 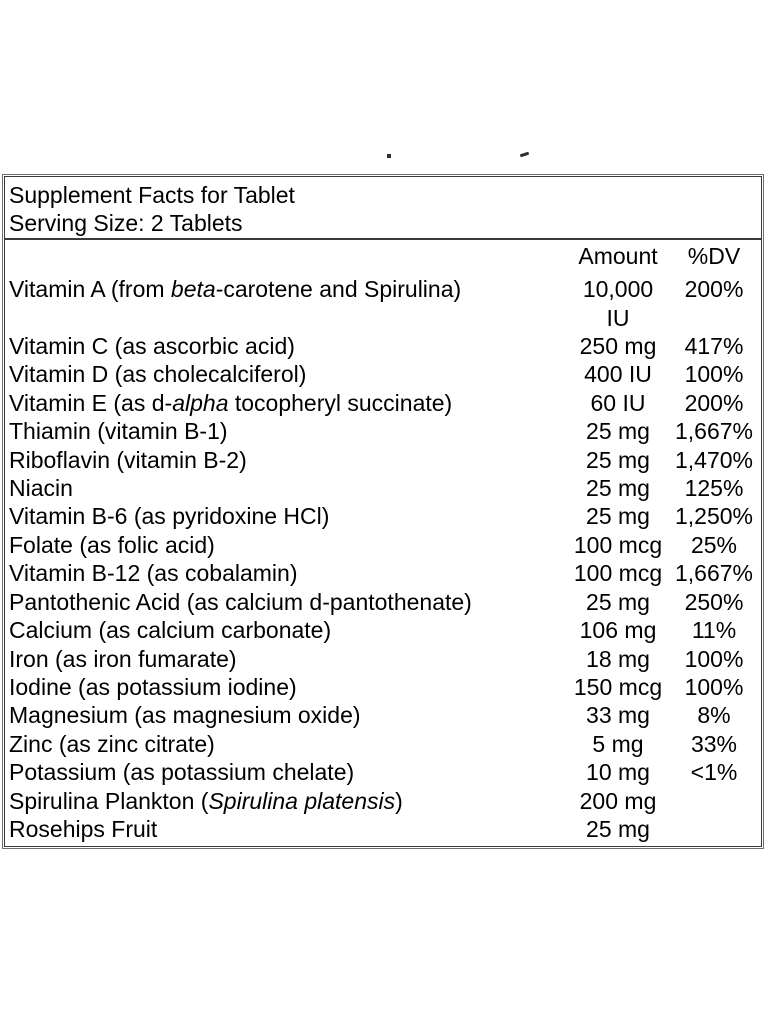 What do you see at coordinates (618, 255) in the screenshot?
I see `amount-column-header: Amount` at bounding box center [618, 255].